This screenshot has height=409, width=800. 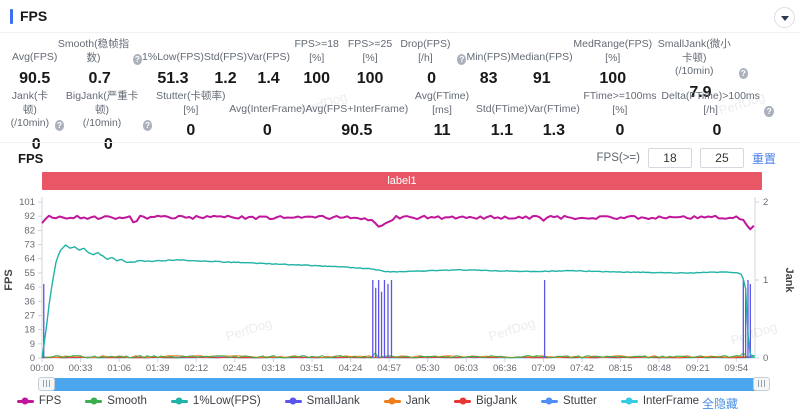 What do you see at coordinates (225, 70) in the screenshot?
I see `stat-cell: Std(FPS) 1.2` at bounding box center [225, 70].